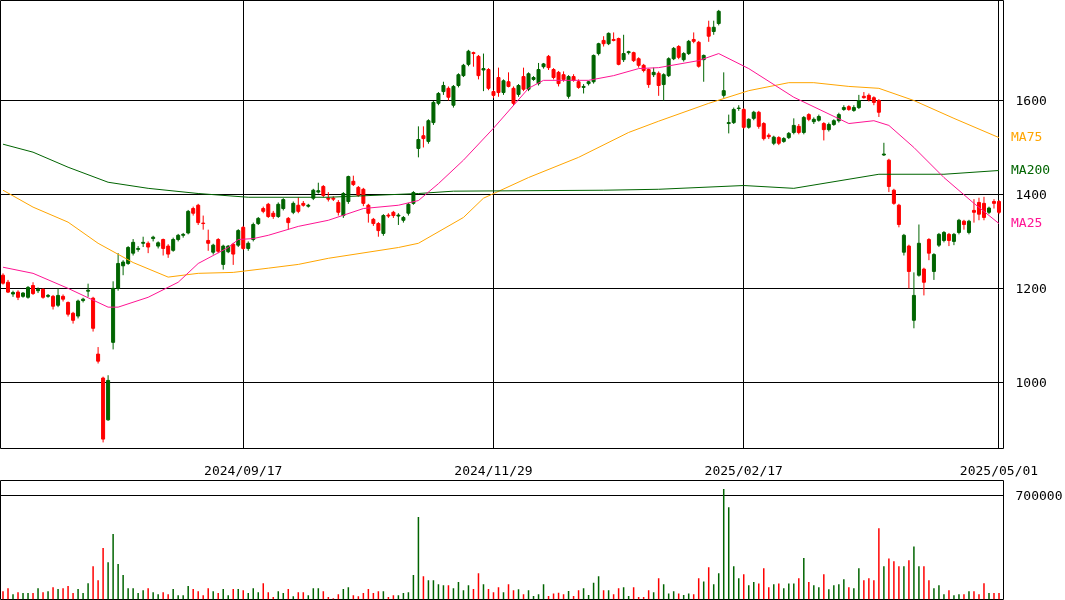  Describe the element at coordinates (1039, 495) in the screenshot. I see `y-tick-label: 700000` at that location.